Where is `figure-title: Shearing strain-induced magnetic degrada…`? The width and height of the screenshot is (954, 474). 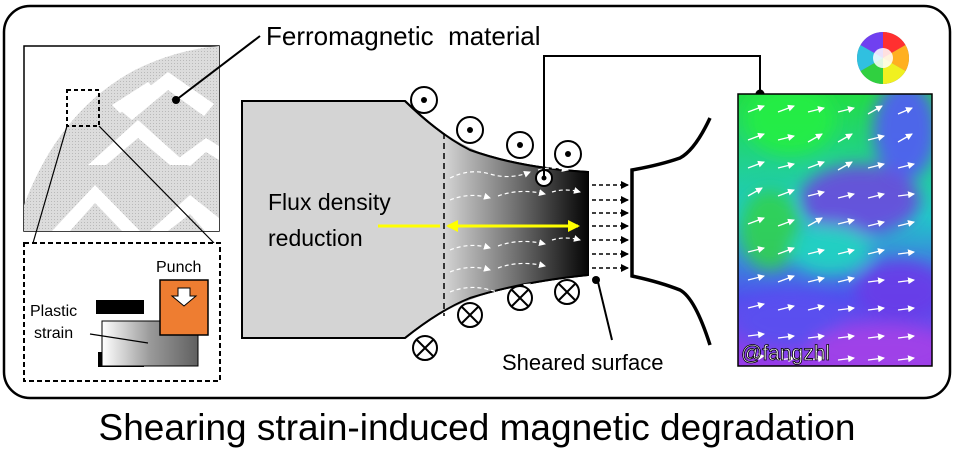
figure-title: Shearing strain-induced magnetic degrada… is located at coordinates (477, 427).